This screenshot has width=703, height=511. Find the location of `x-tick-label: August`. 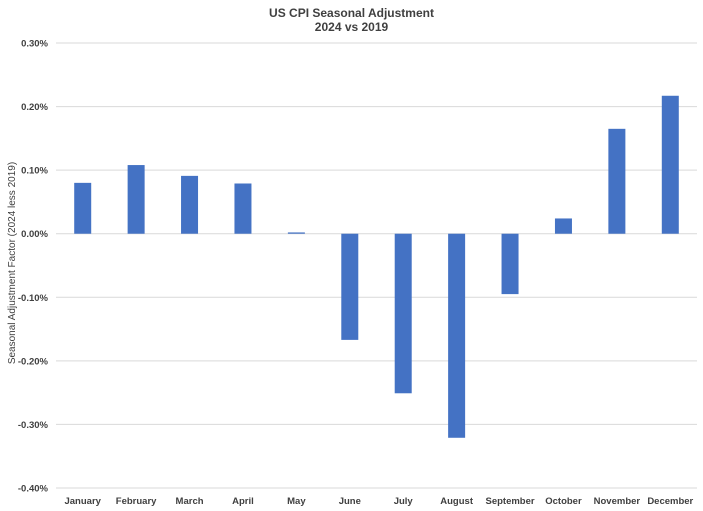

x-tick-label: August is located at coordinates (457, 501).